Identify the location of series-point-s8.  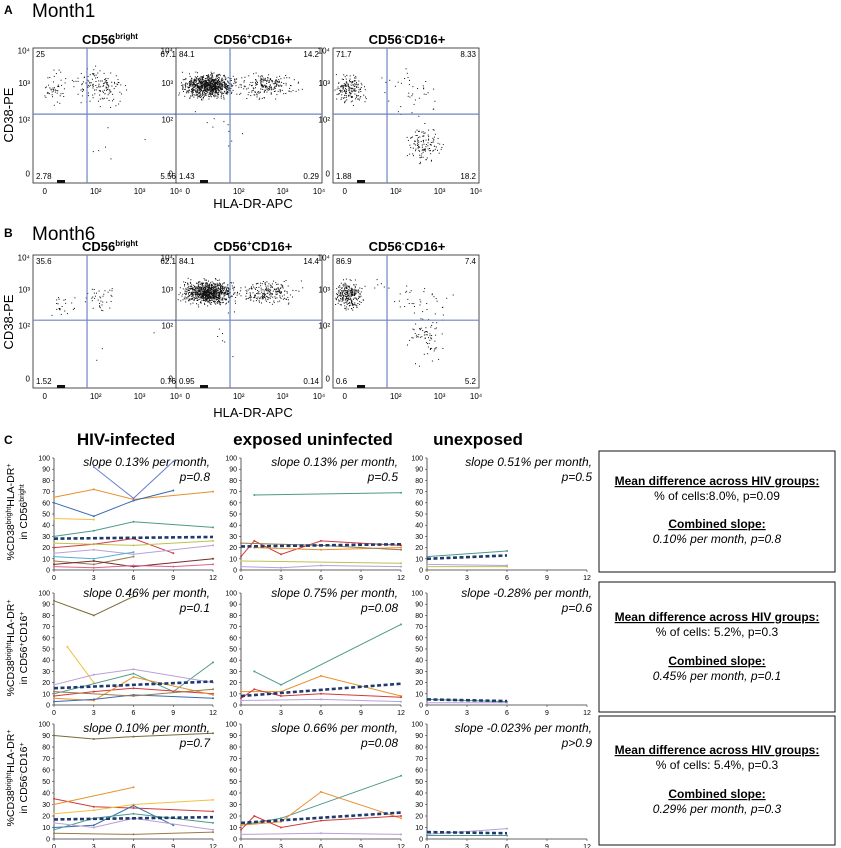
(54, 691).